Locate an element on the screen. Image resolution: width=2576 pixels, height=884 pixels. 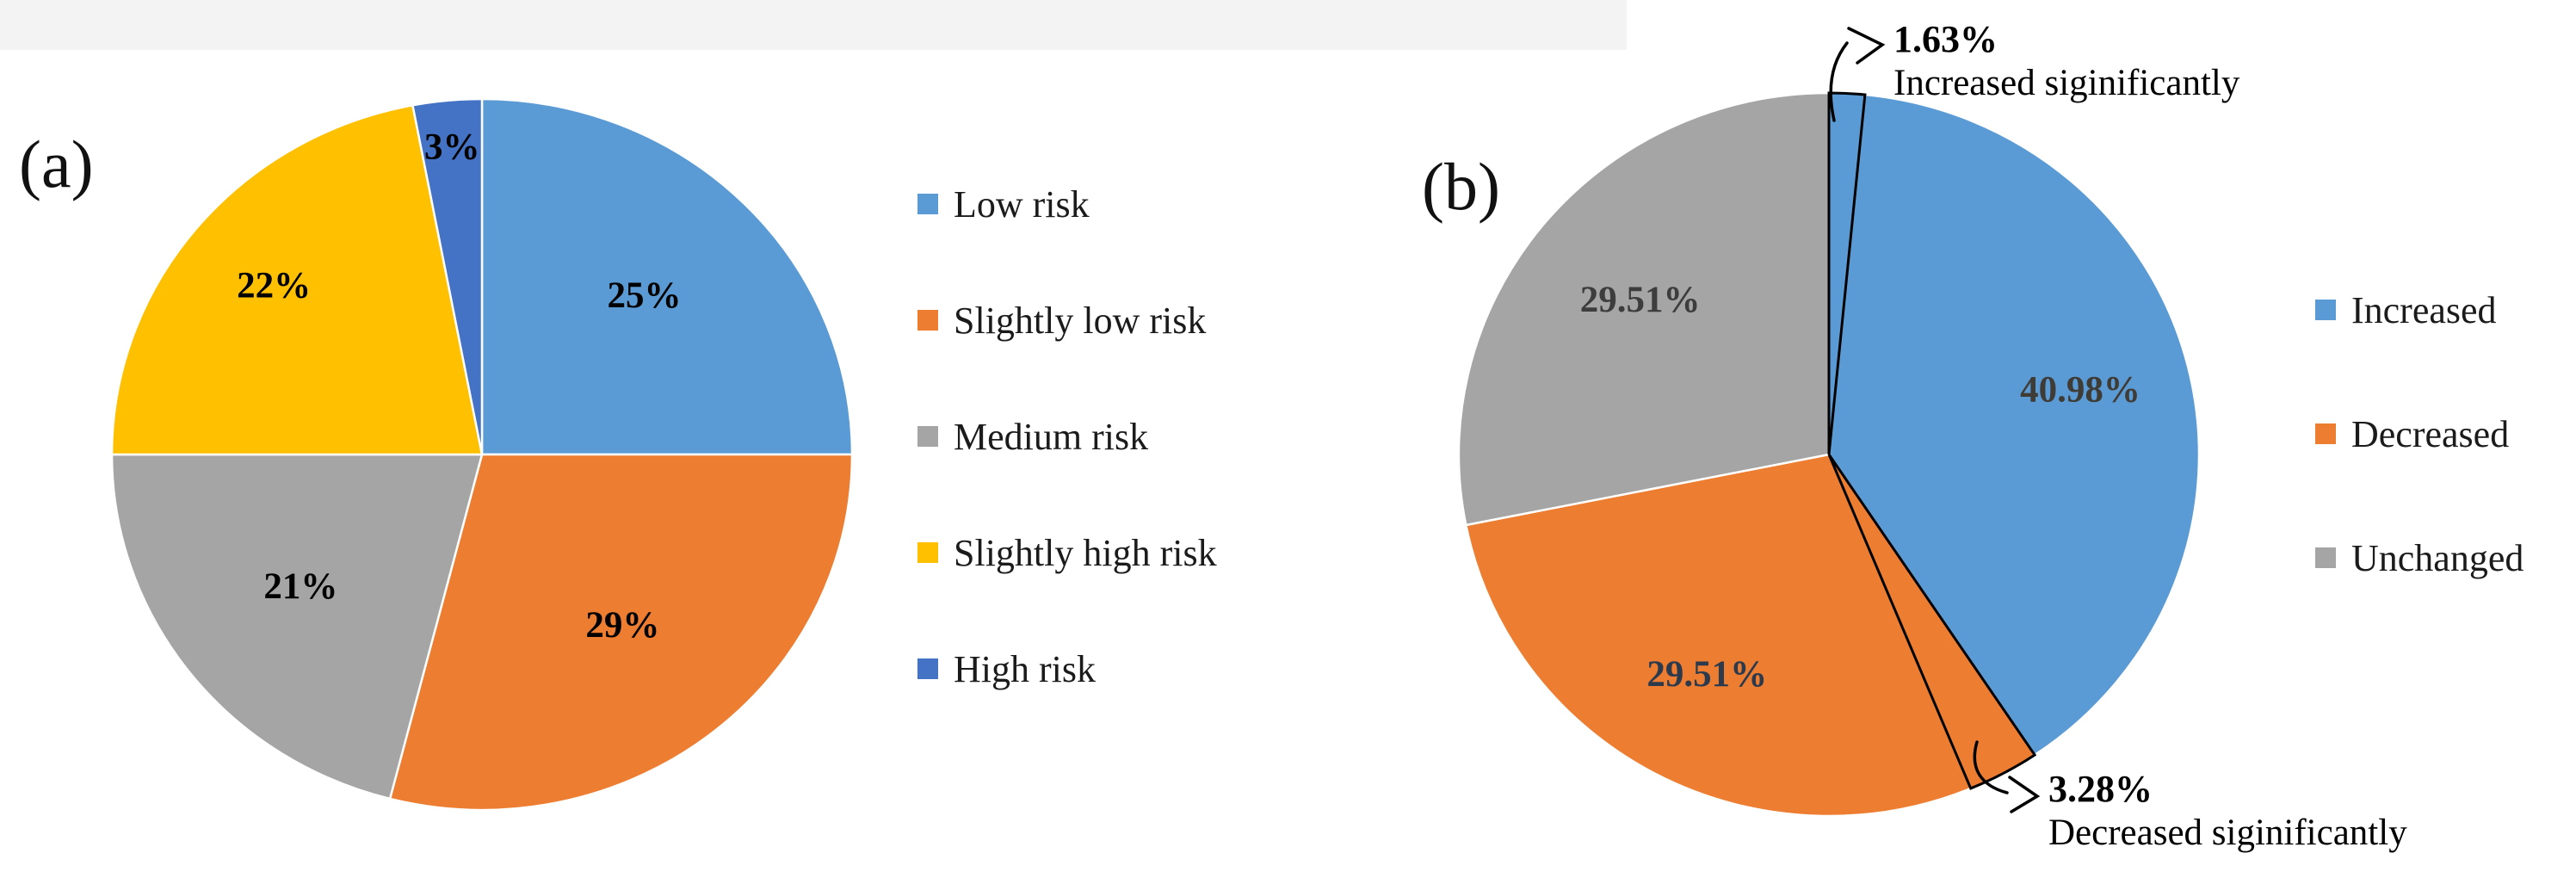
pie-slice-decreased-siginificantly is located at coordinates (1932, 622).